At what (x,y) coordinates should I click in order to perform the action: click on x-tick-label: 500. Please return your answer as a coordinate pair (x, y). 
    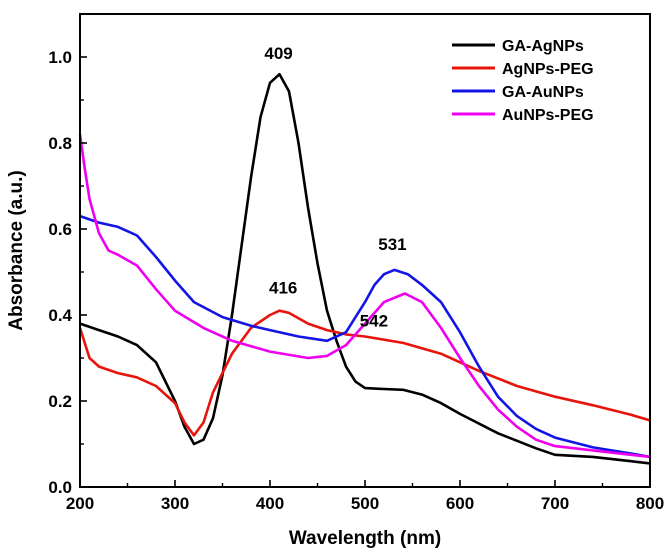
    Looking at the image, I should click on (365, 503).